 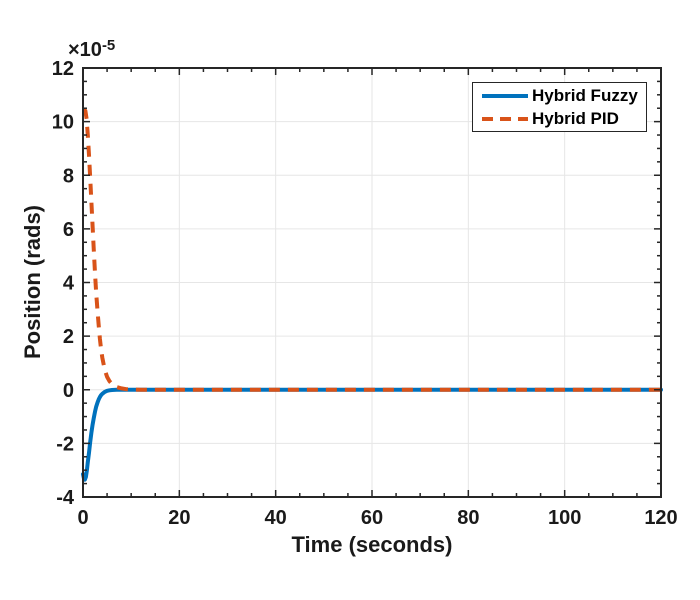 What do you see at coordinates (505, 118) in the screenshot?
I see `legend-dashed-line-icon` at bounding box center [505, 118].